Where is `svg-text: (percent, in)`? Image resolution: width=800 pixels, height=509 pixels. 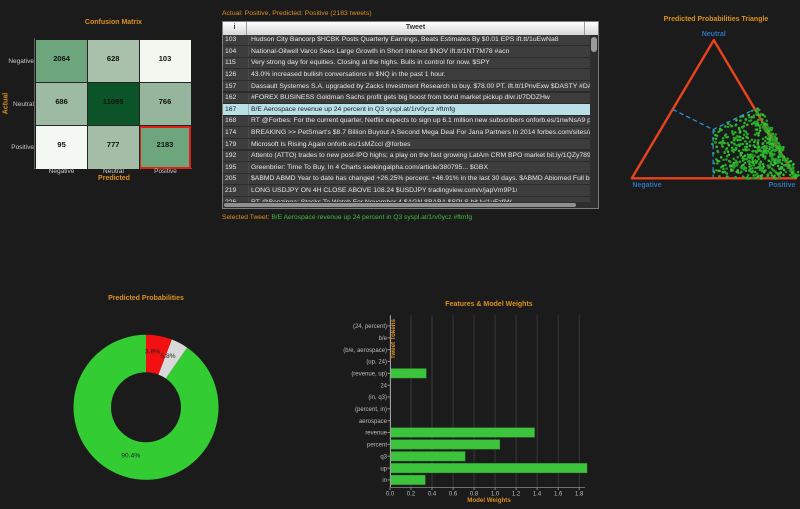
svg-text: (percent, in) is located at coordinates (371, 410).